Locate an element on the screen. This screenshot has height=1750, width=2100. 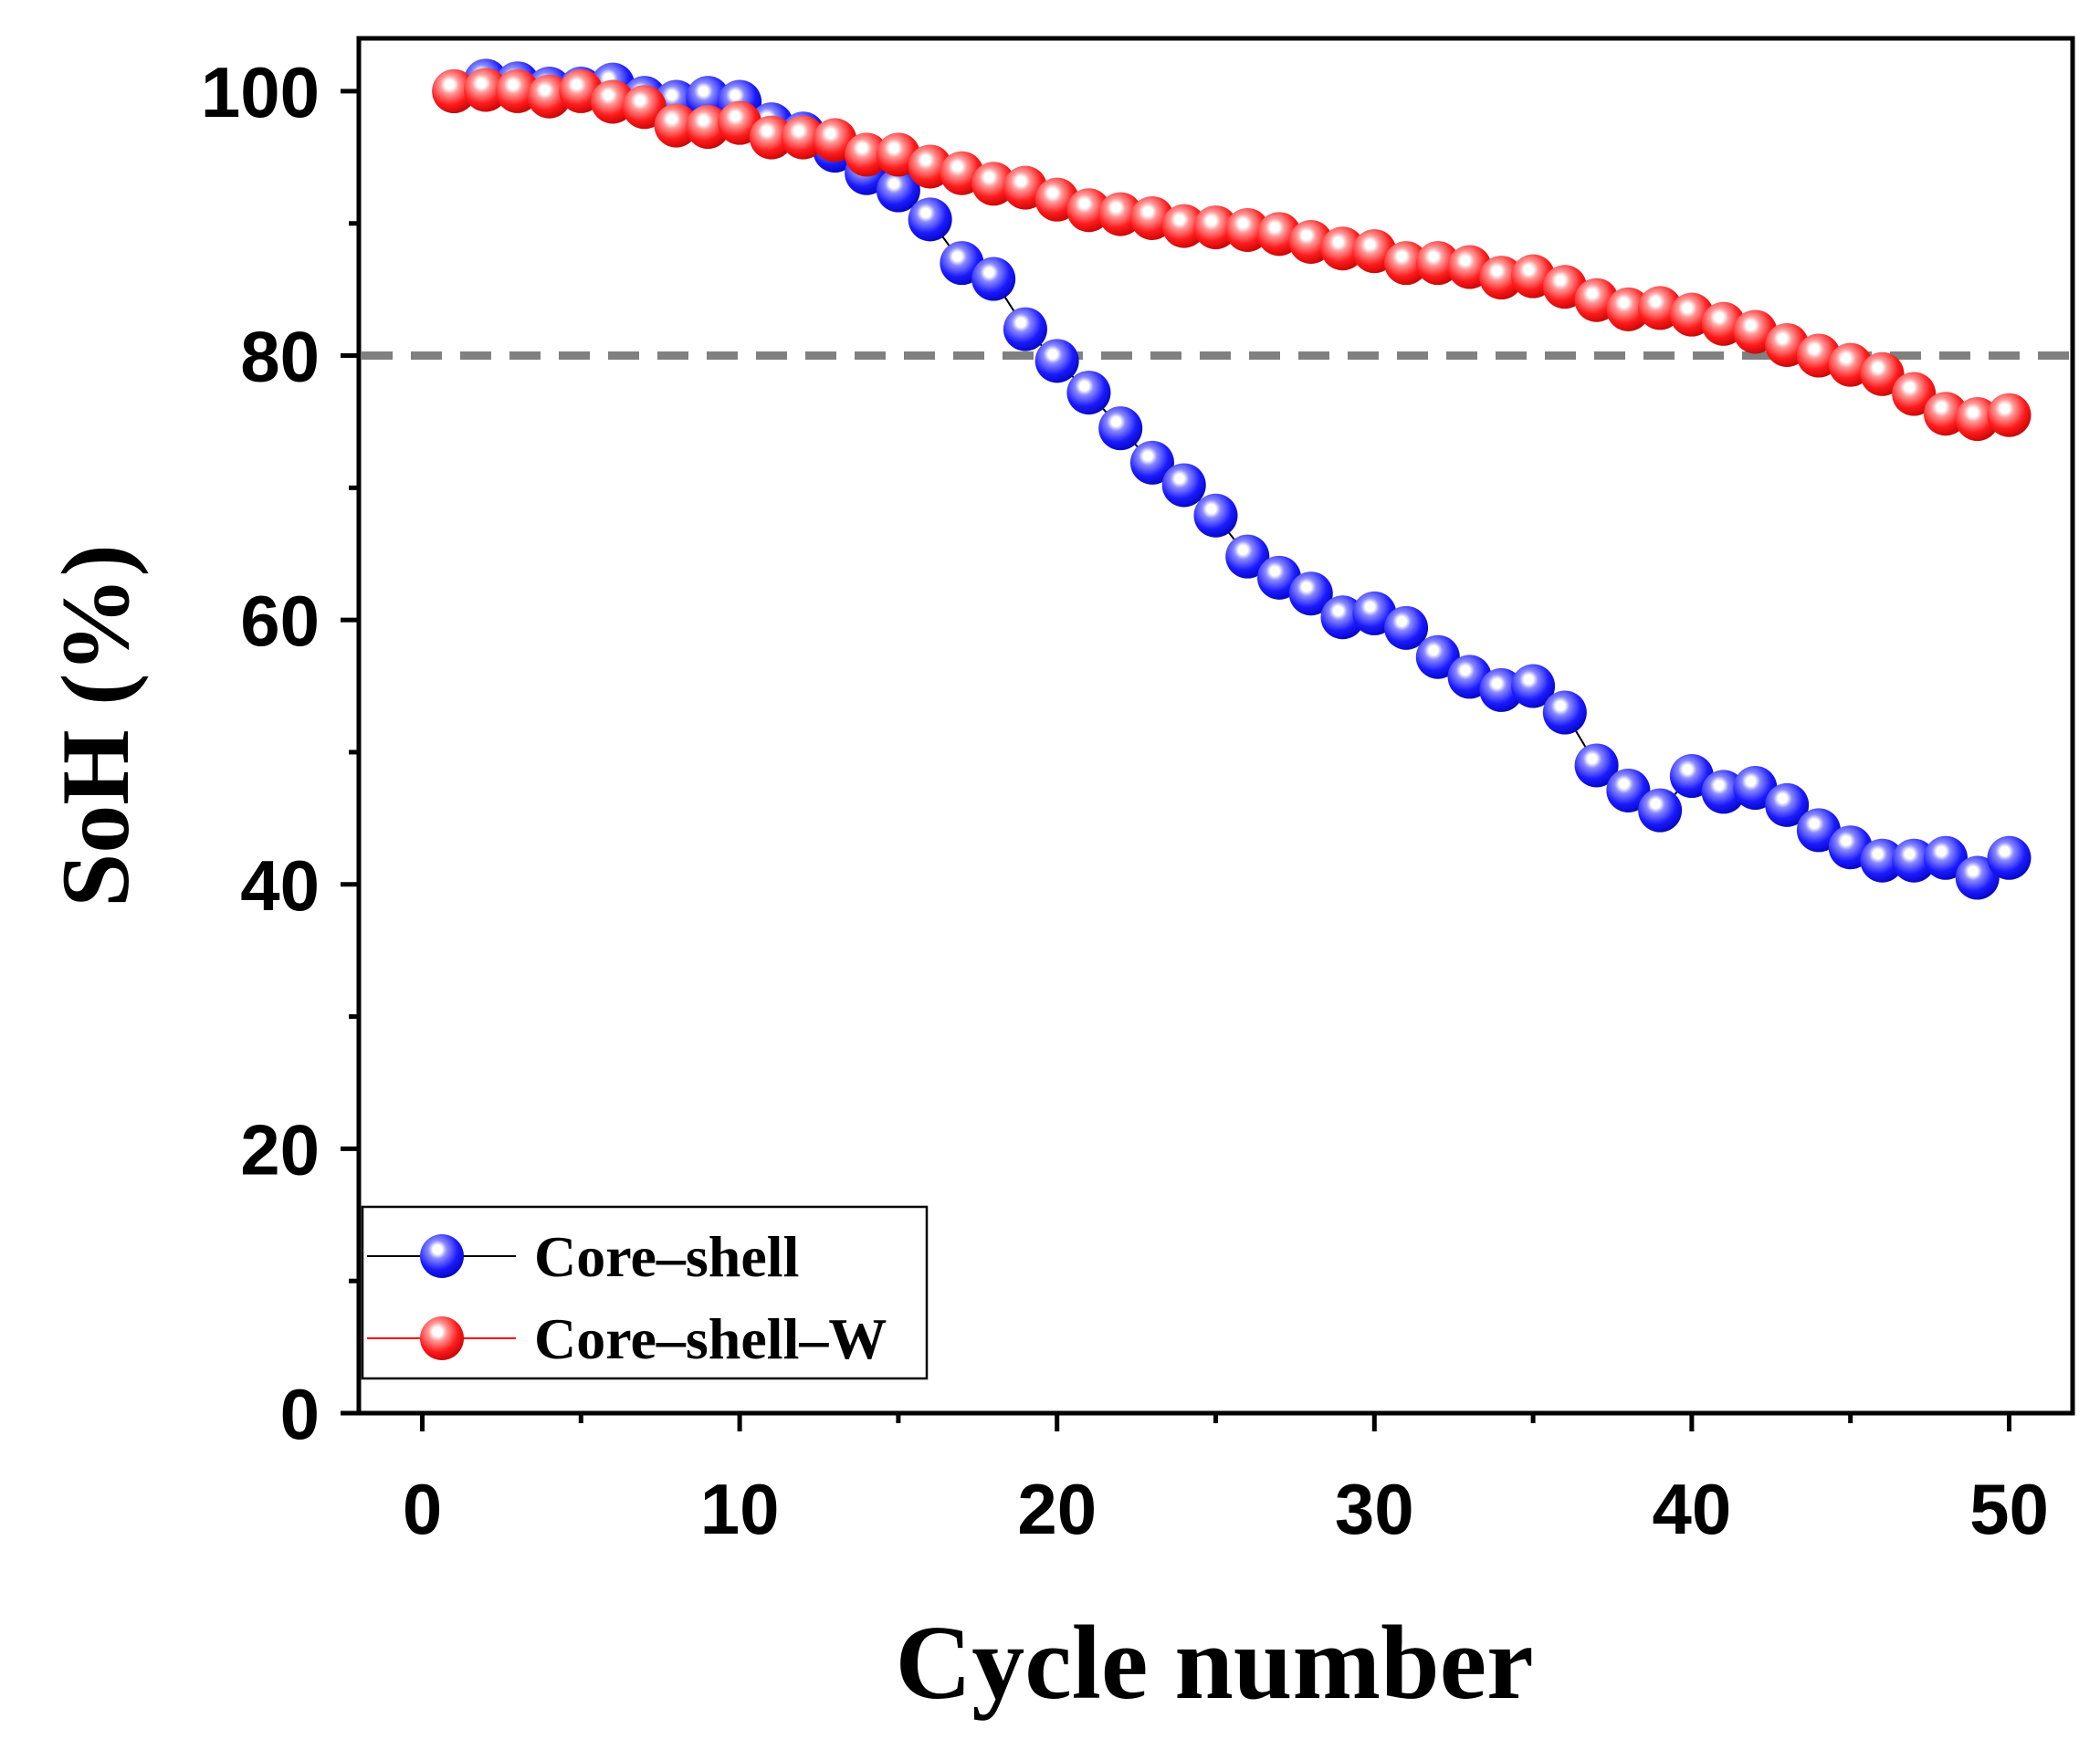
y-axis-title: SoH (%) is located at coordinates (95, 725).